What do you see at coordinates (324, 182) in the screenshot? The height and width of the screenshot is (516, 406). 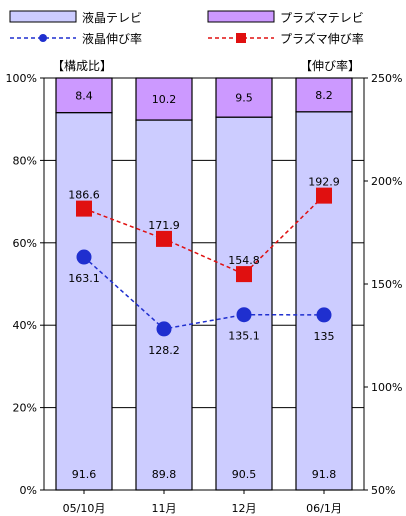 I see `line-value-label: 192.9` at bounding box center [324, 182].